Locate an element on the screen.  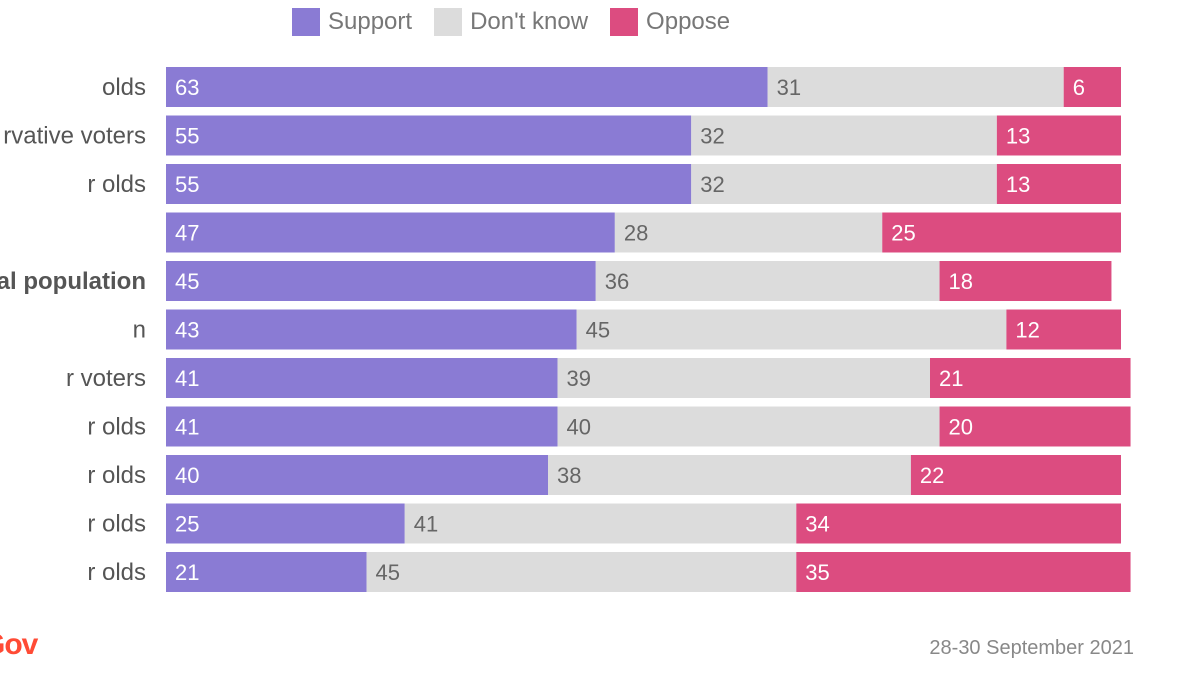
legend: Support Don't know Oppose is located at coordinates (511, 22).